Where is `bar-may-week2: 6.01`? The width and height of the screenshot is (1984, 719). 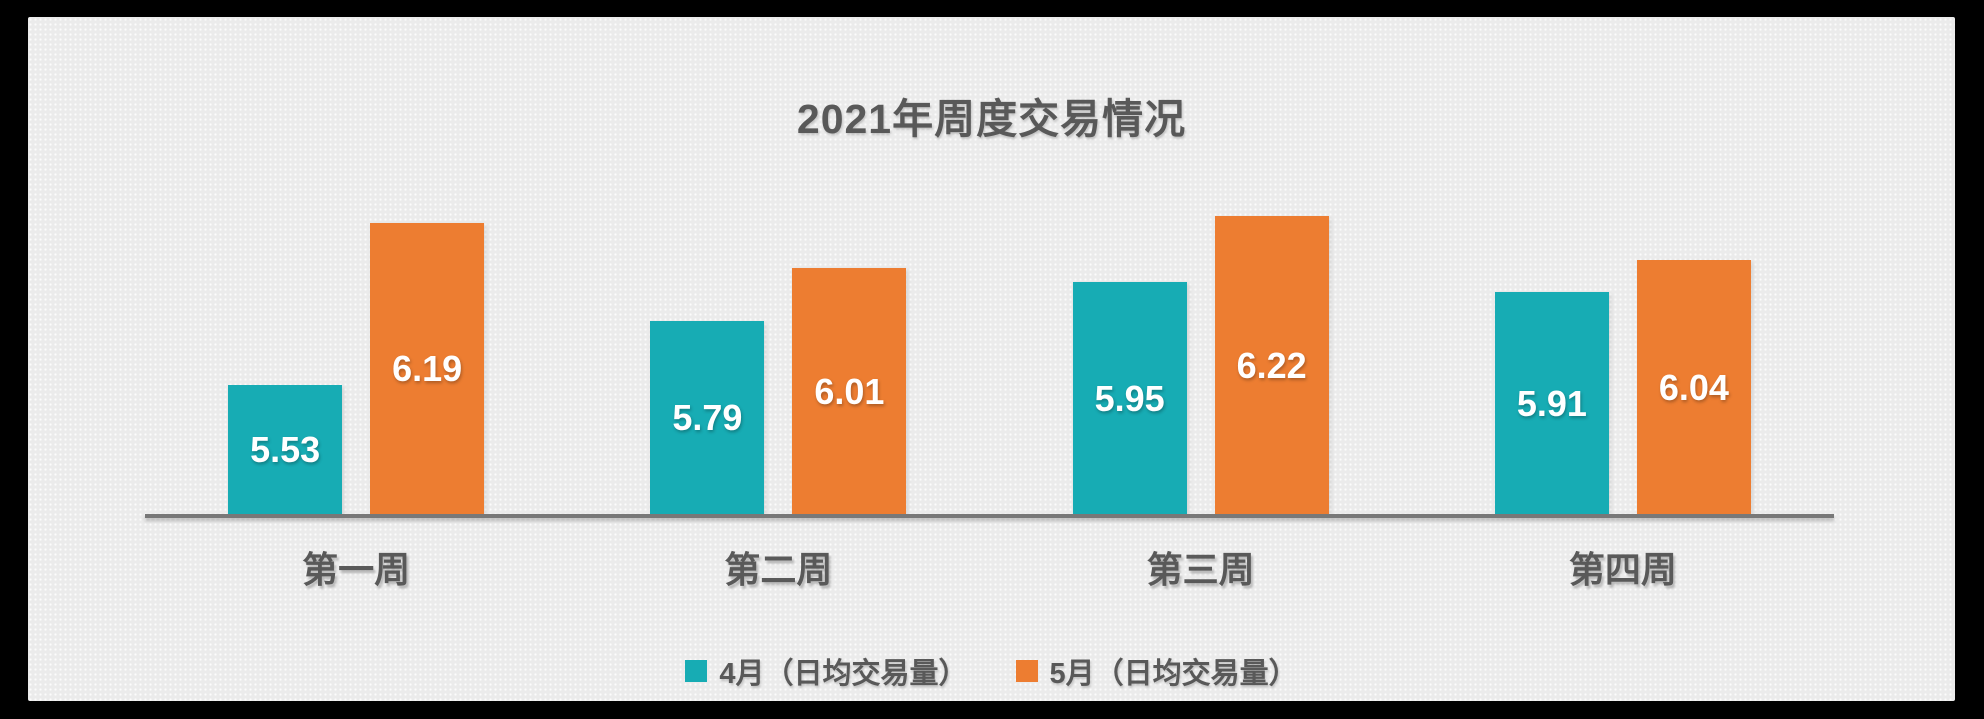
bar-may-week2: 6.01 is located at coordinates (849, 391).